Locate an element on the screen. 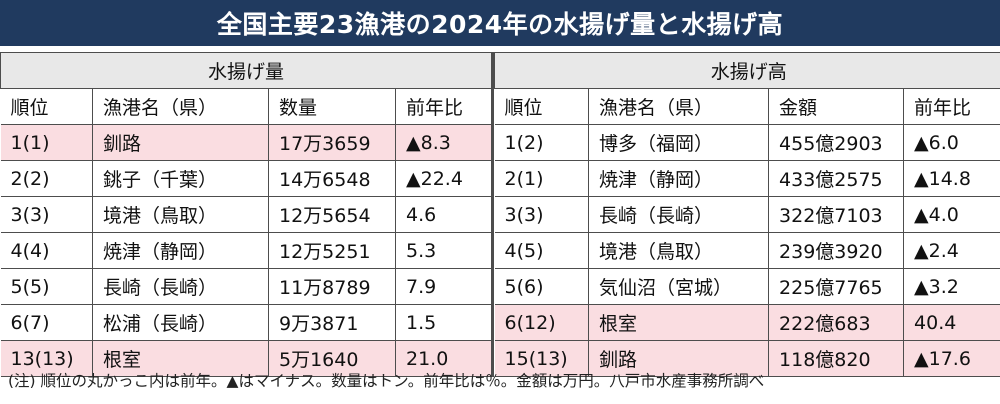 The height and width of the screenshot is (404, 1000). yoy-cell: 21.0 is located at coordinates (444, 358).